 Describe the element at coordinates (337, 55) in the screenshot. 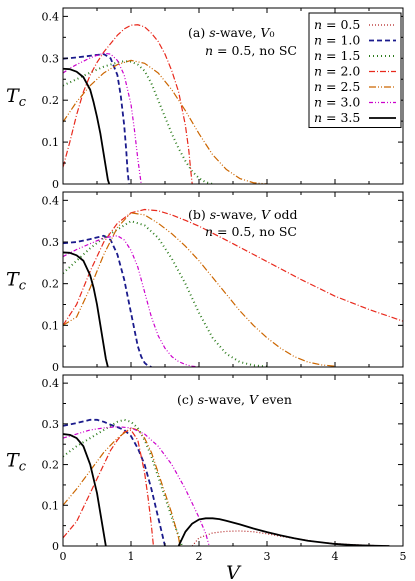

I see `legend-label: n = 1.5` at that location.